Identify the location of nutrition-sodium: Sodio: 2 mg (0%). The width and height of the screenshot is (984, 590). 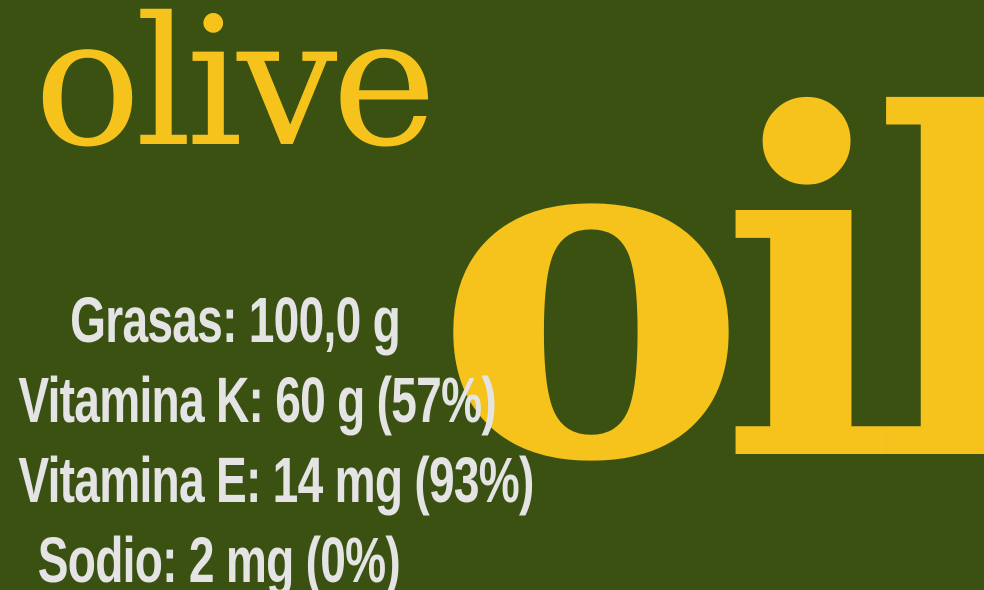
(219, 557).